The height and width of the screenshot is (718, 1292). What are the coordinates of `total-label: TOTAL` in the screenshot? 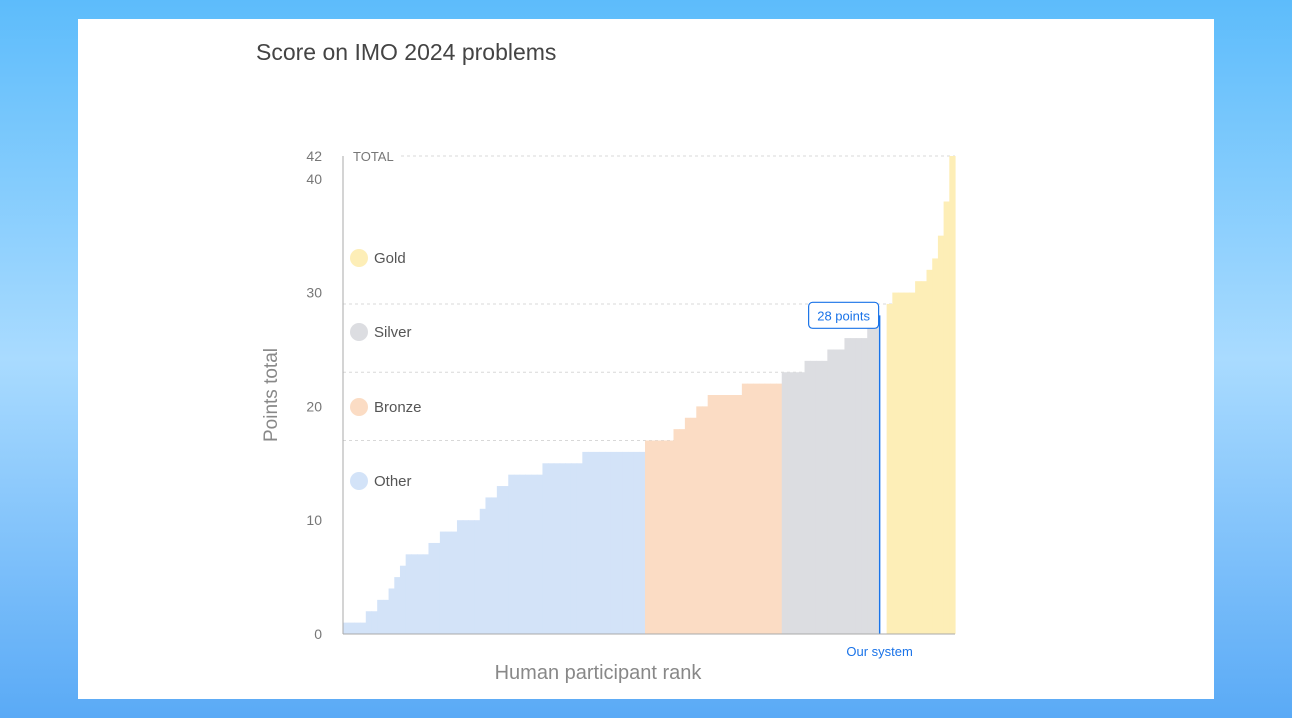 It's located at (373, 156).